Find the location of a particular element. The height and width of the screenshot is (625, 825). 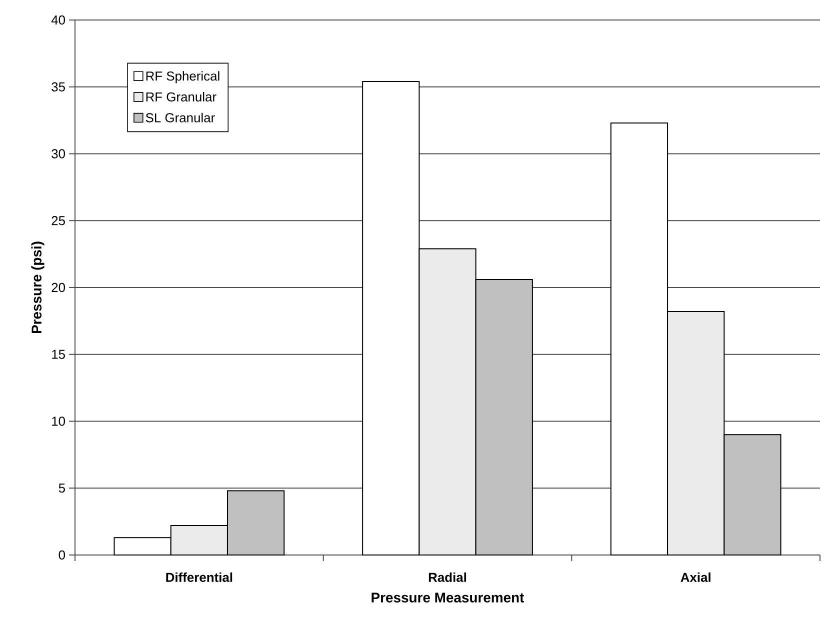

y-tick-label: 25 is located at coordinates (58, 221).